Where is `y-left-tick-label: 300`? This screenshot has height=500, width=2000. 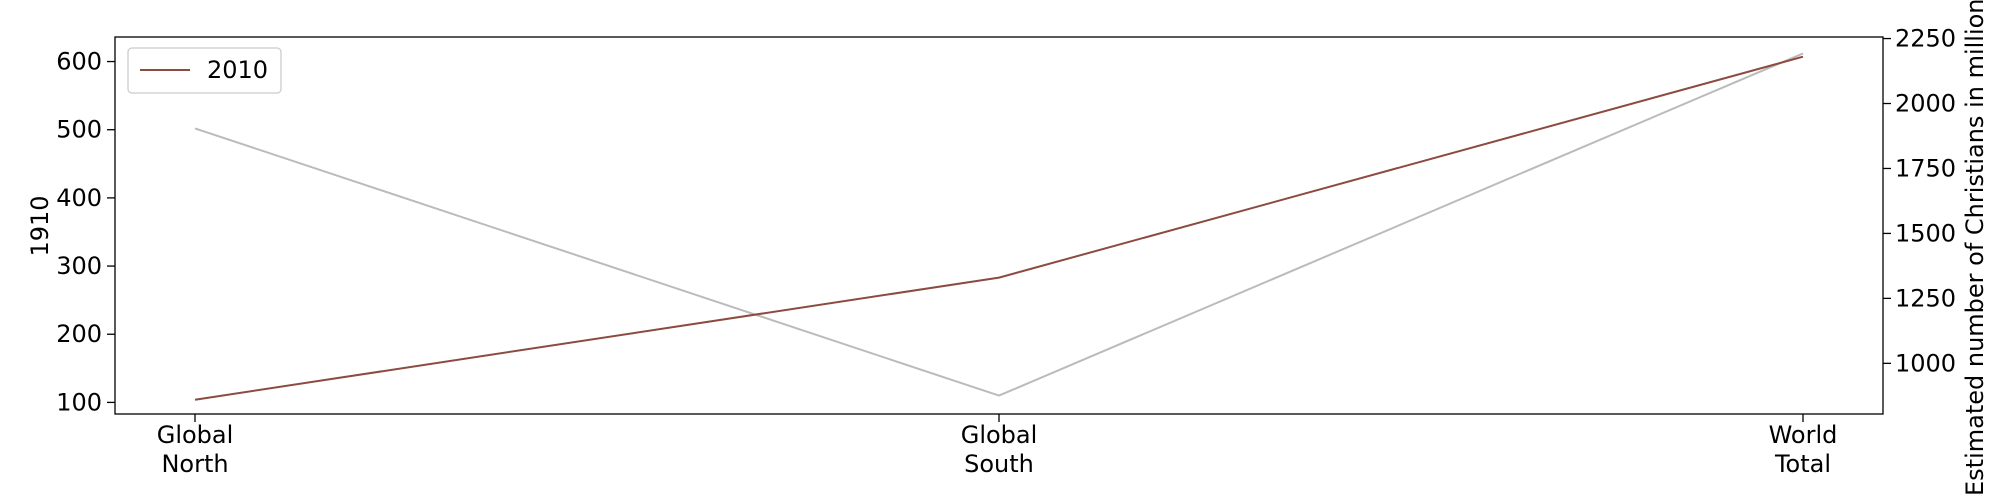 y-left-tick-label: 300 is located at coordinates (79, 266).